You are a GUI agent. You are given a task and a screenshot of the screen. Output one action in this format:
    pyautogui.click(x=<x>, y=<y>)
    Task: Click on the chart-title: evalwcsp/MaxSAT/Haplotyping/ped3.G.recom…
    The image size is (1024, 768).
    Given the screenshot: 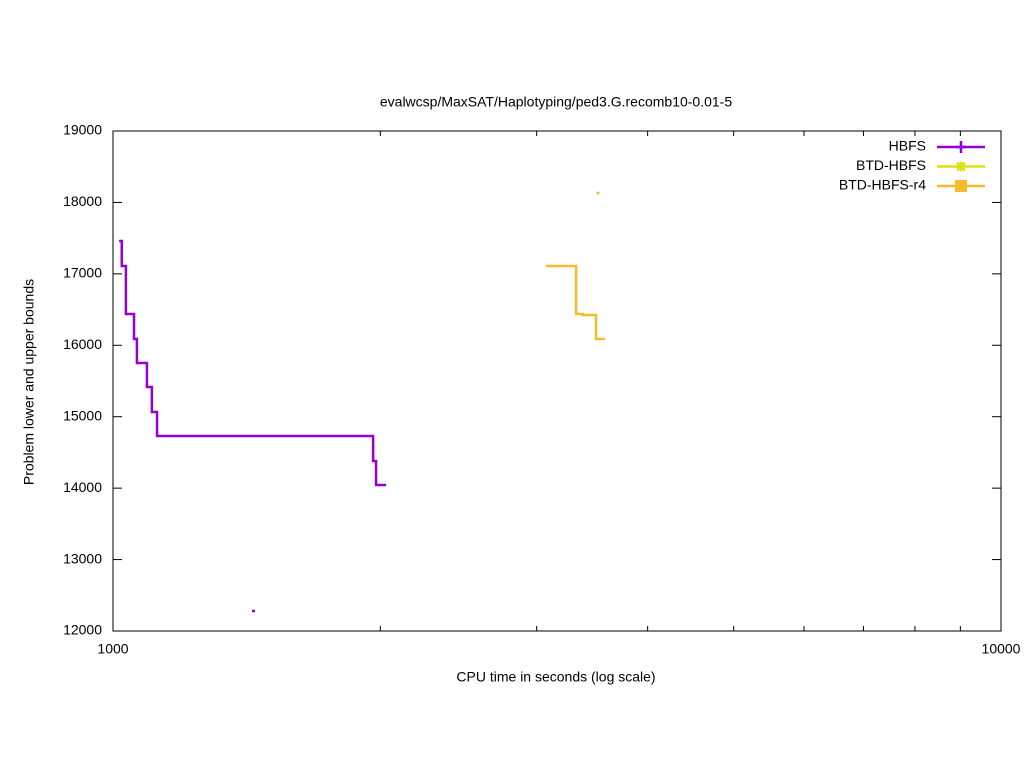 What is the action you would take?
    pyautogui.click(x=556, y=102)
    